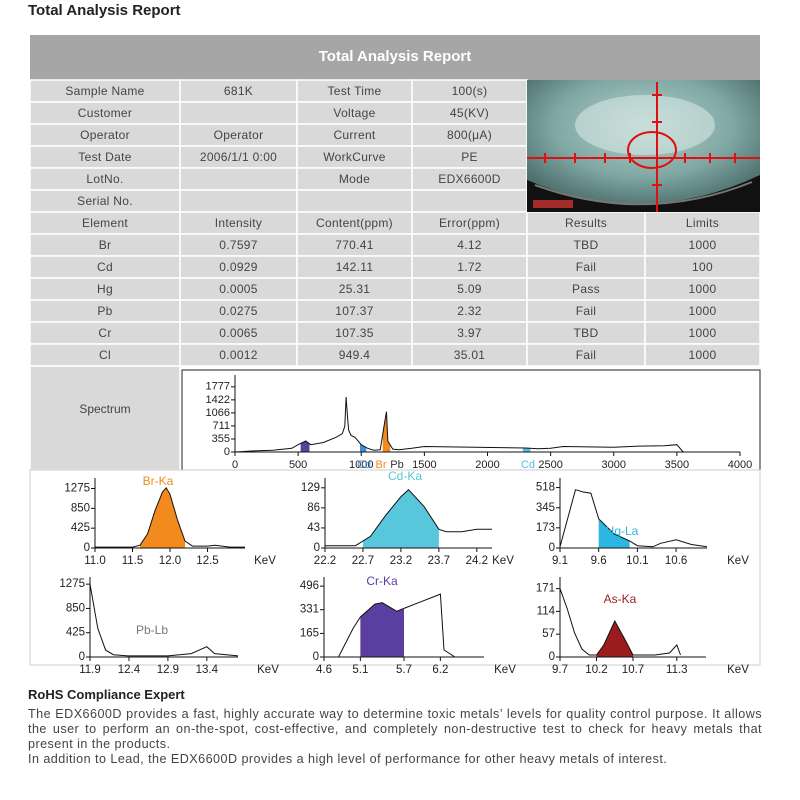  Describe the element at coordinates (133, 561) in the screenshot. I see `x-tick-label: 11.5` at that location.